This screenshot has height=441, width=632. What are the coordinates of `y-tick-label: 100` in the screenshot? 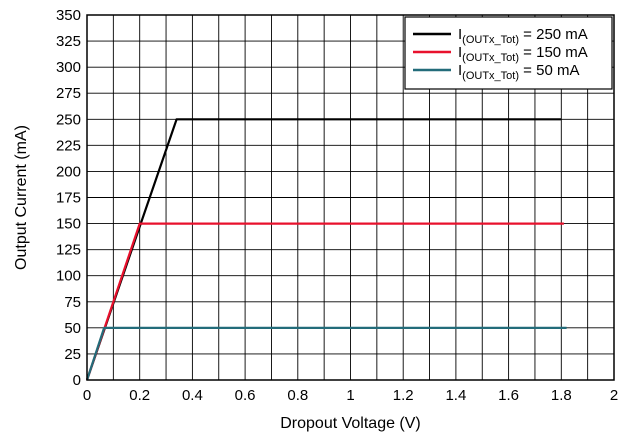 It's located at (68, 276).